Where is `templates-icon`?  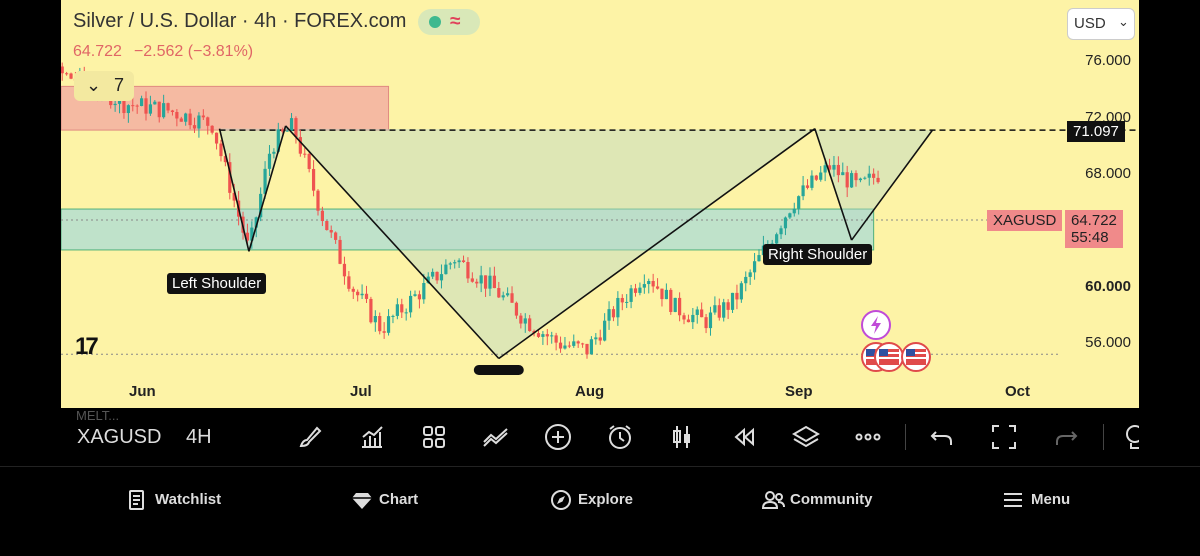 templates-icon is located at coordinates (434, 437).